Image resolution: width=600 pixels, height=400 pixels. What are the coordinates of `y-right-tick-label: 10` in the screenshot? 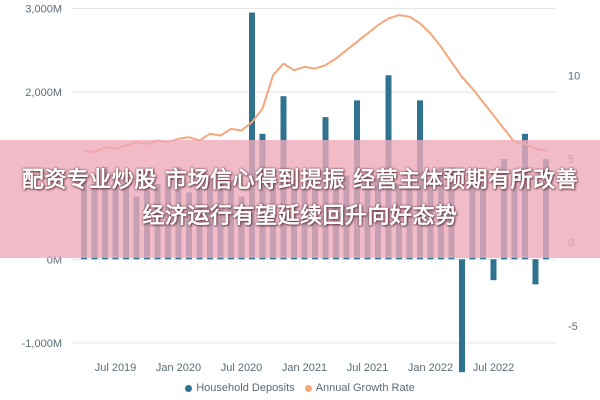 It's located at (574, 76).